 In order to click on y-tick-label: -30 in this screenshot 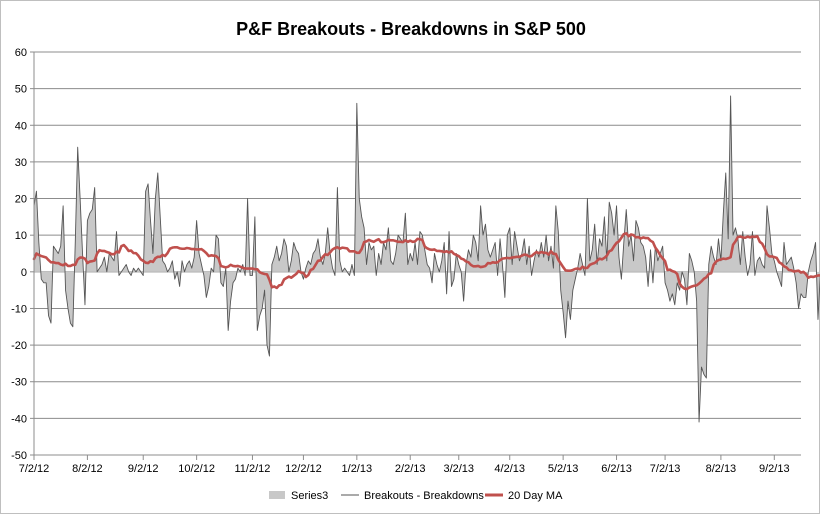, I will do `click(19, 383)`.